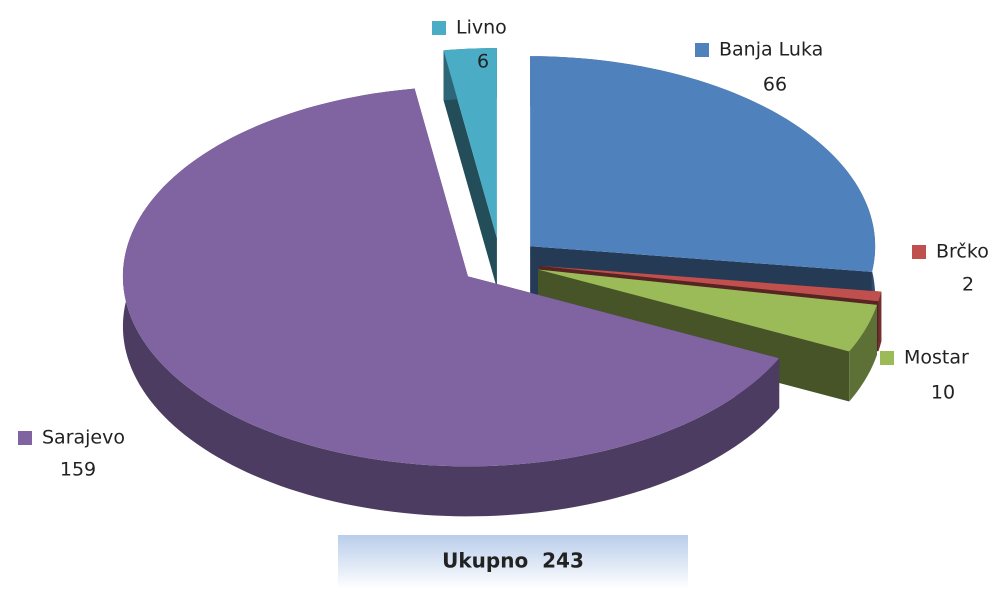 This screenshot has height=590, width=1000. I want to click on slice-label: Mostar, so click(936, 358).